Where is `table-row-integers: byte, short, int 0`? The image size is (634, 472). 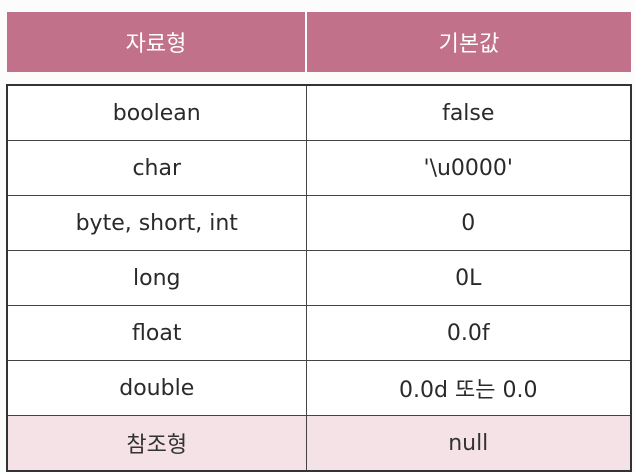
table-row-integers: byte, short, int 0 is located at coordinates (319, 223).